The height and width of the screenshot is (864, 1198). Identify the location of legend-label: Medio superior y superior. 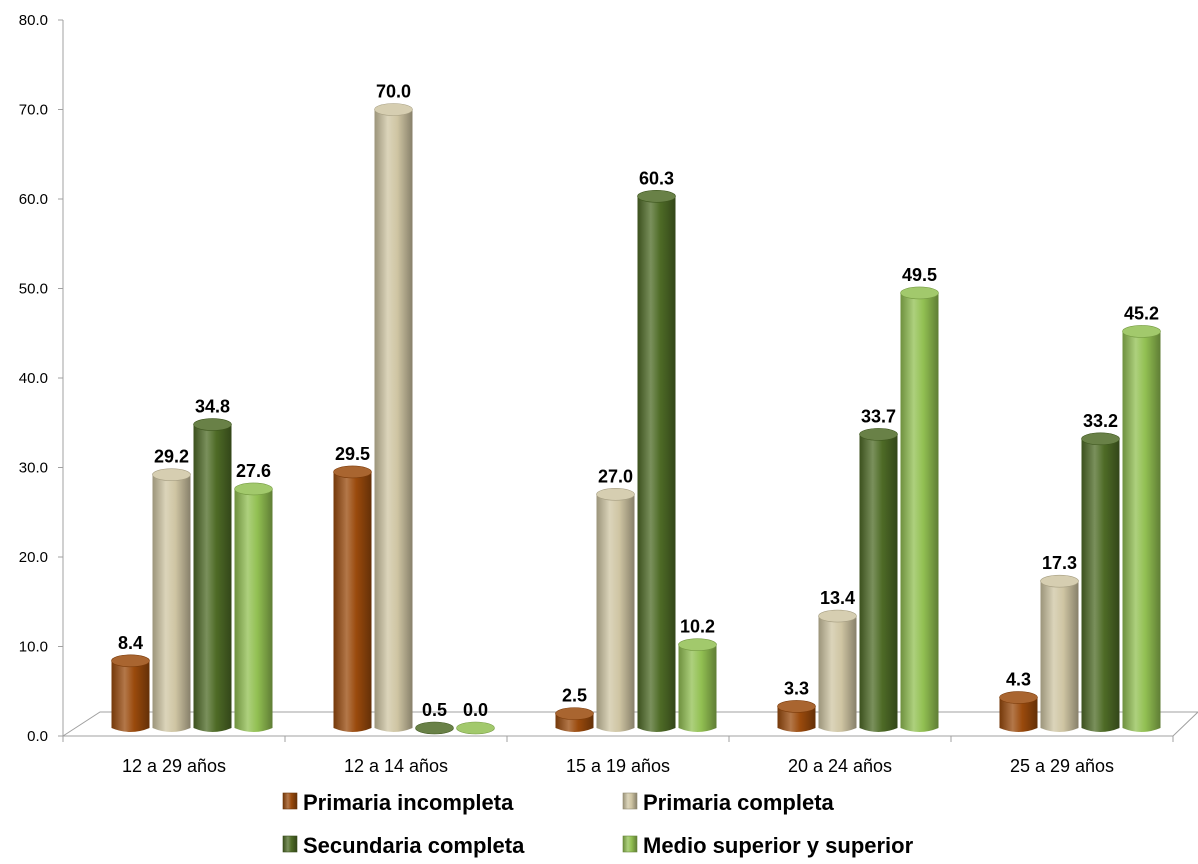
(778, 845).